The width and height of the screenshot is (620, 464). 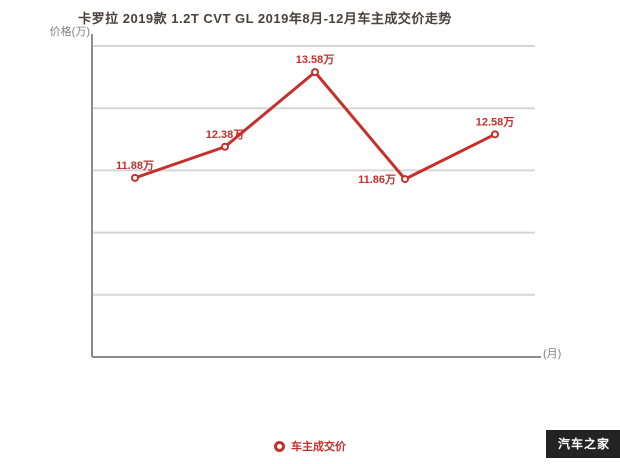 I want to click on data-point-label: 12.58万, so click(x=495, y=121).